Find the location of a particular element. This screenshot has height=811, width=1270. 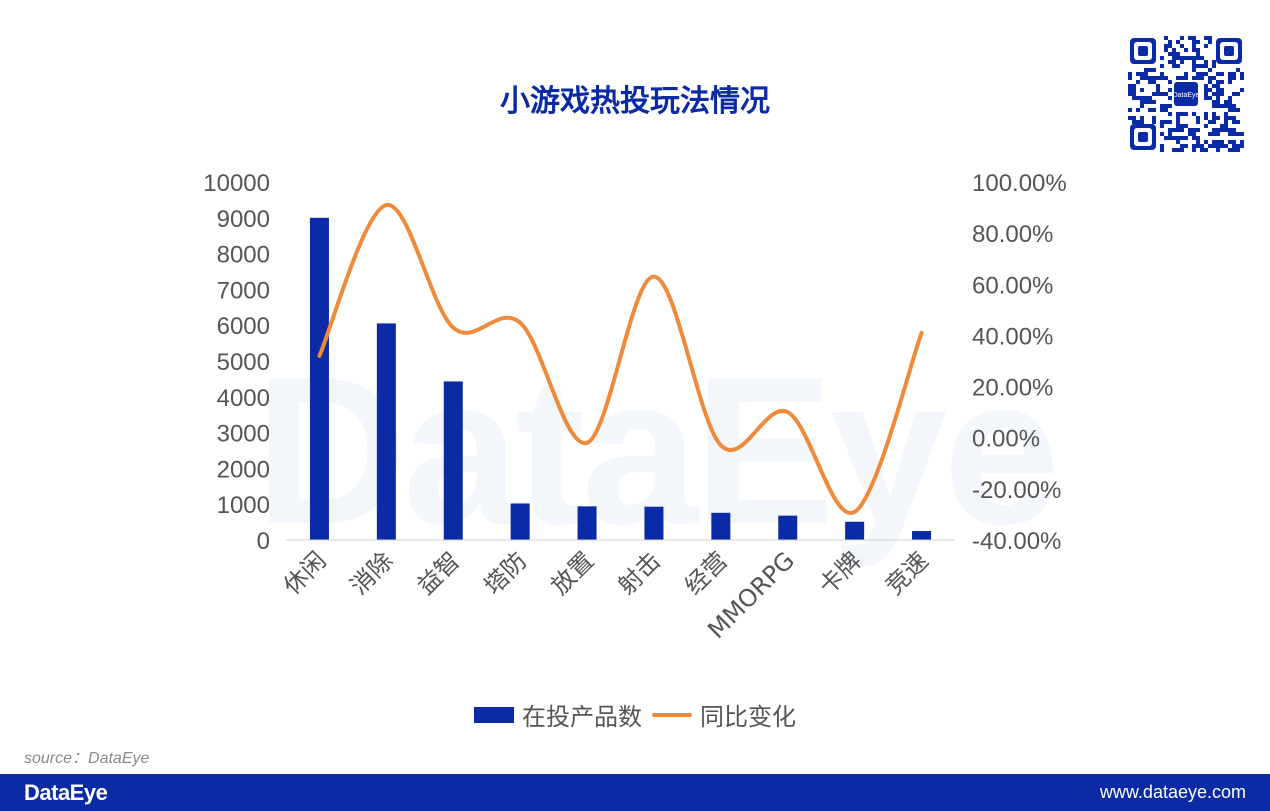

bar-塔防 is located at coordinates (520, 521).